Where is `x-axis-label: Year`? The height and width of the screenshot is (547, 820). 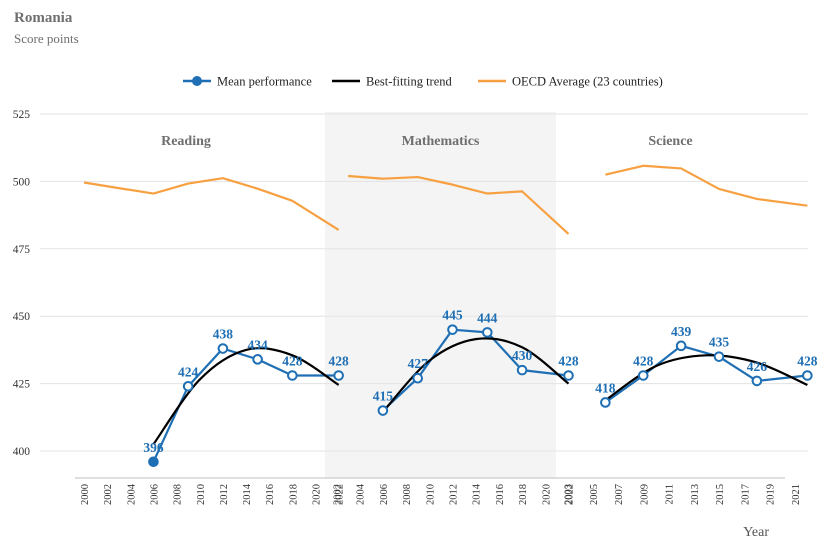
x-axis-label: Year is located at coordinates (756, 532).